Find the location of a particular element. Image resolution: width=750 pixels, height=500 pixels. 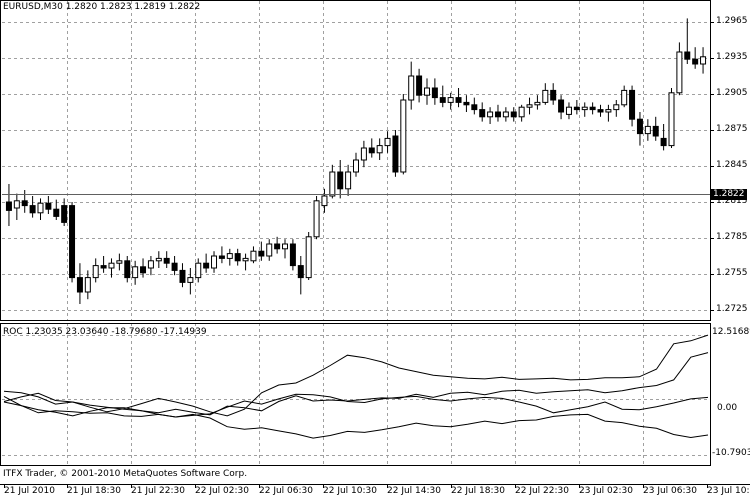

price-axis-label: 1.2905 is located at coordinates (732, 93).